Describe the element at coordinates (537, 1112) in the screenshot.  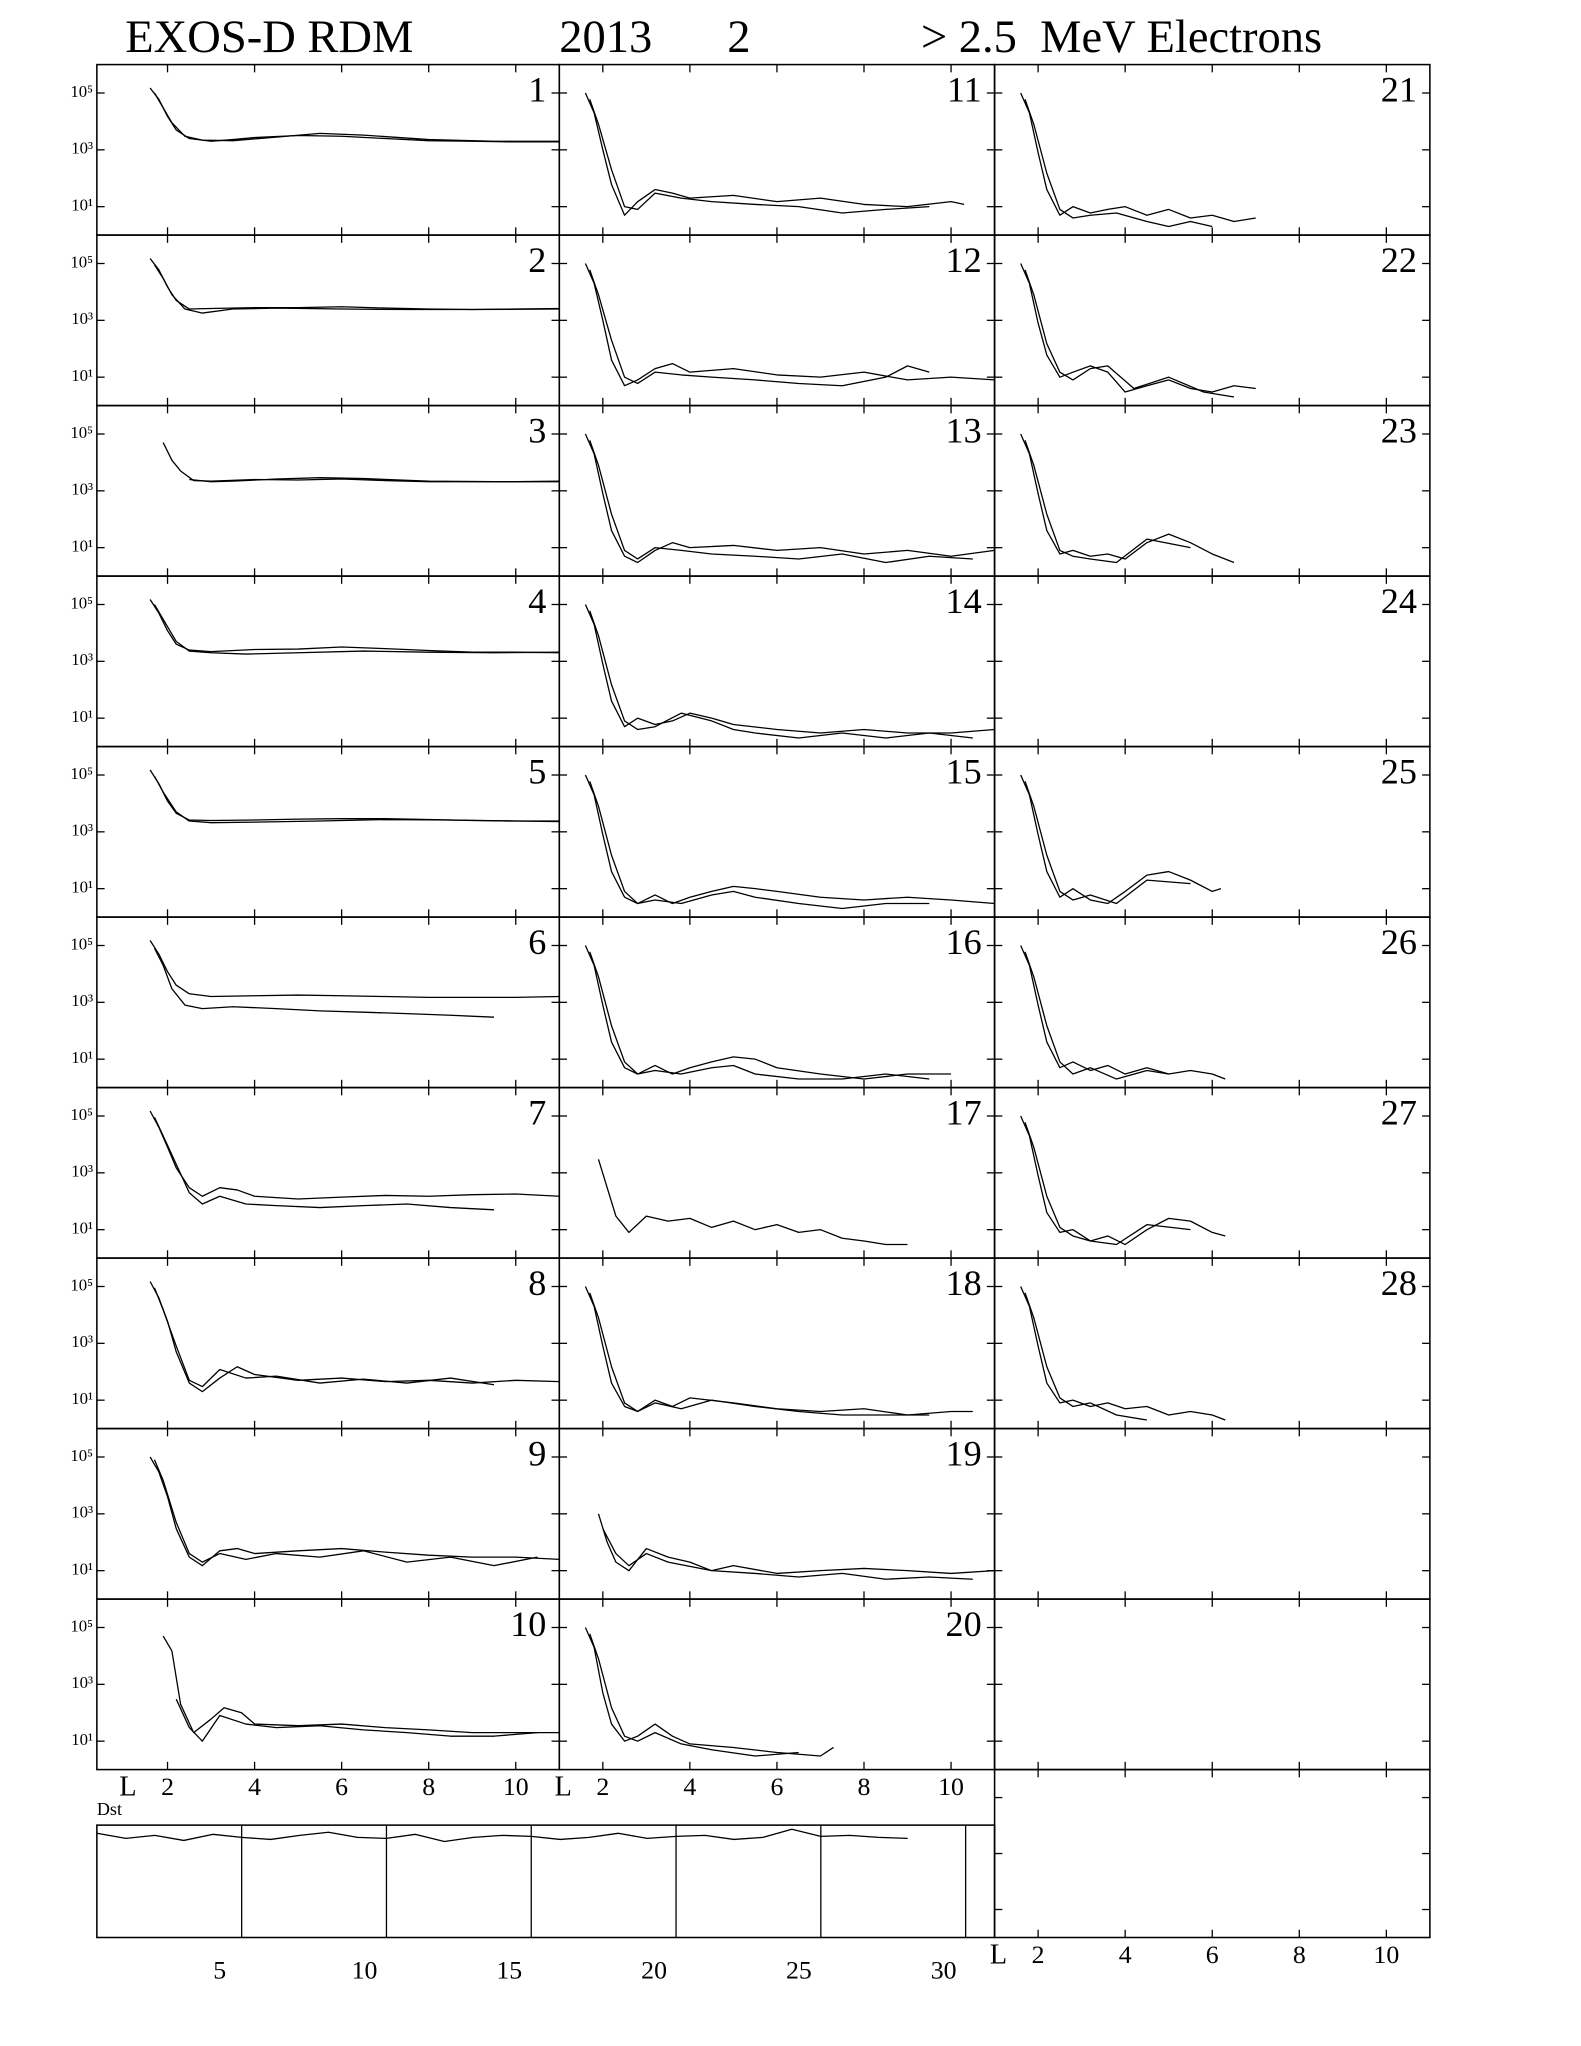
I see `panel-number: 7` at that location.